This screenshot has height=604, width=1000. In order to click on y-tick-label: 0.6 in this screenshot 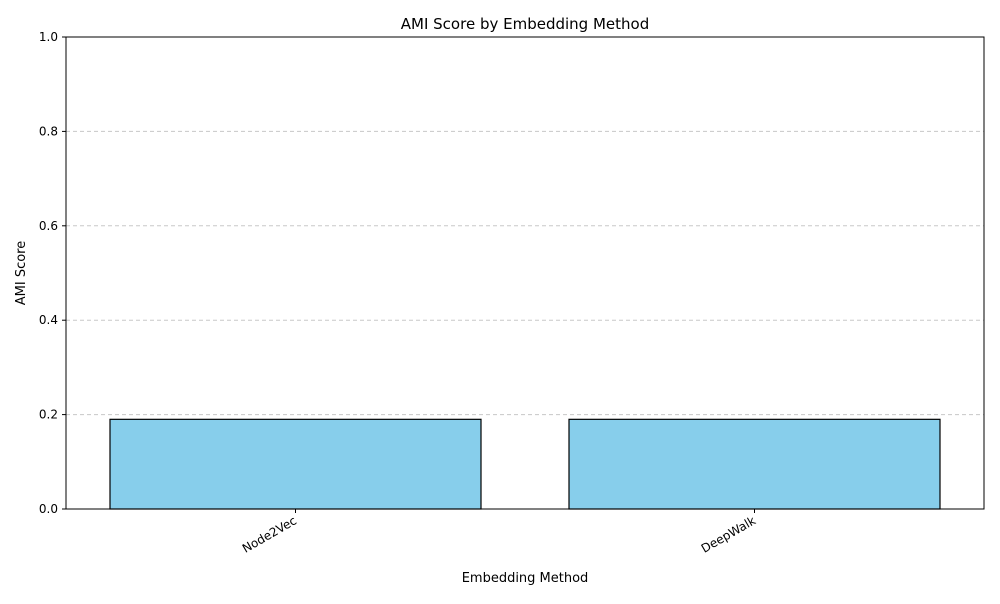, I will do `click(48, 226)`.